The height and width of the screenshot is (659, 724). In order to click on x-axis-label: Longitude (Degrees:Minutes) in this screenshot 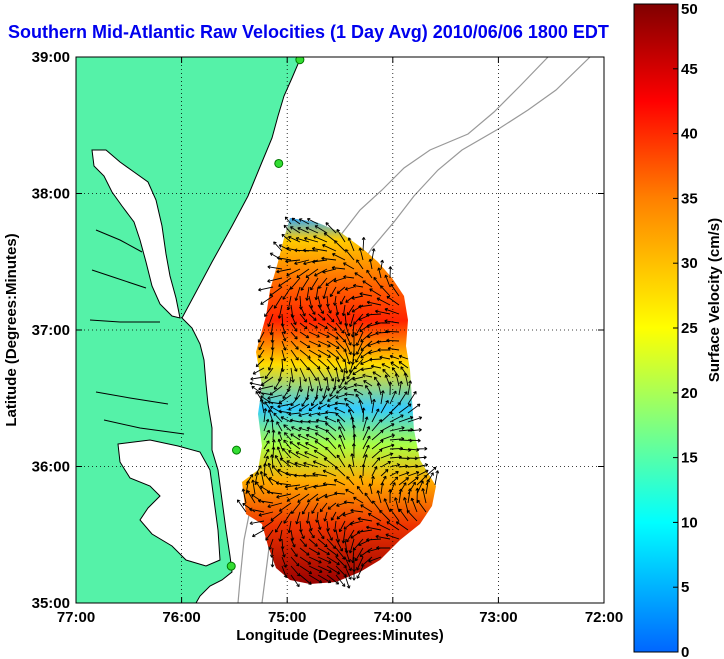, I will do `click(340, 635)`.